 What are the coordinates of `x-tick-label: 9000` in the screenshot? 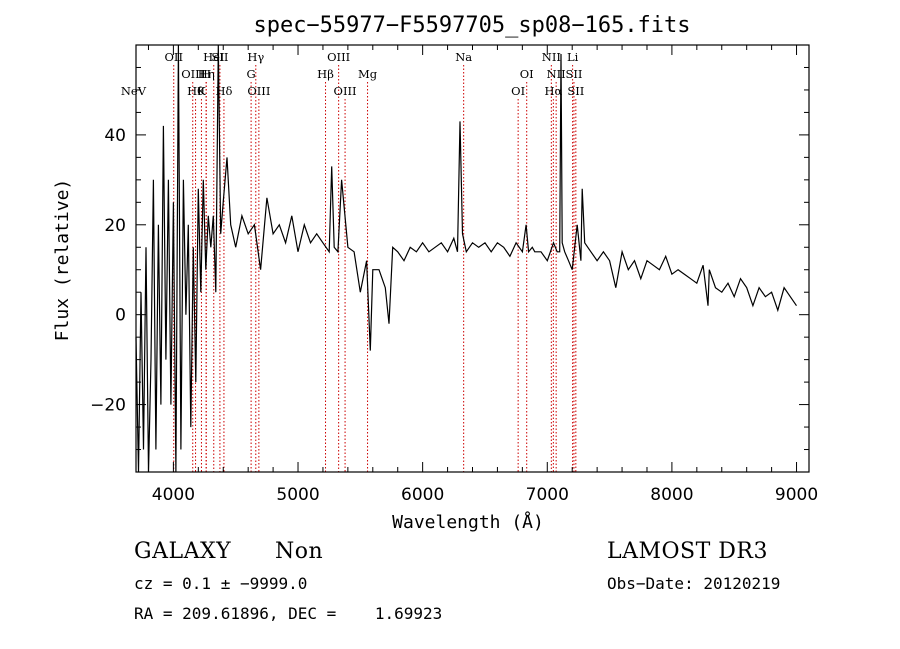 It's located at (796, 495).